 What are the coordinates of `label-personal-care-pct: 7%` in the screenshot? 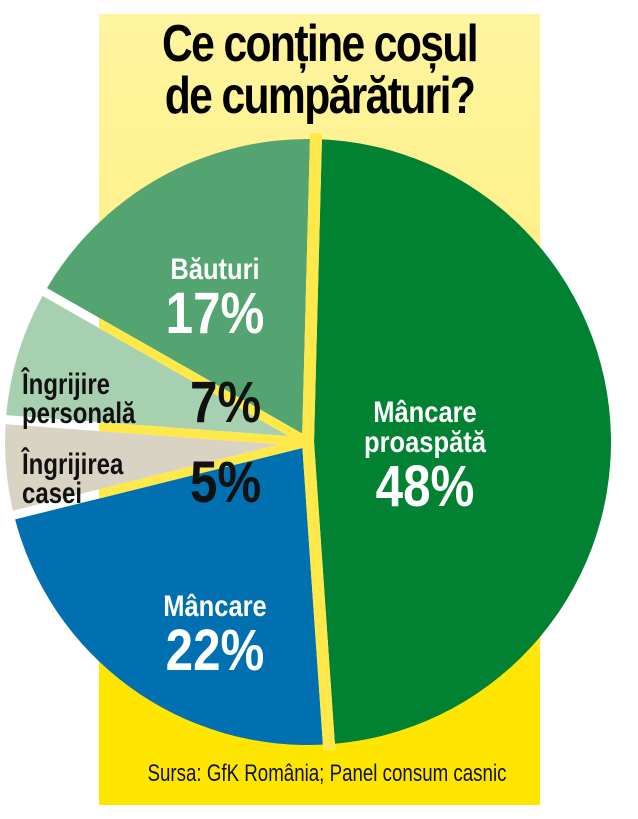 It's located at (226, 402).